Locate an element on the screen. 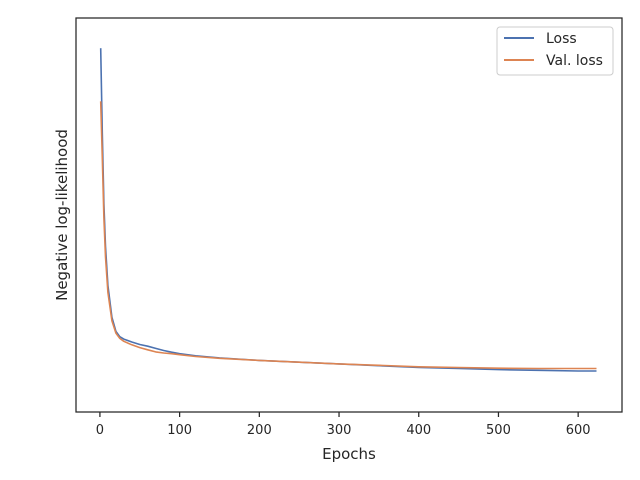  legend-label-val-loss: Val. loss is located at coordinates (574, 61).